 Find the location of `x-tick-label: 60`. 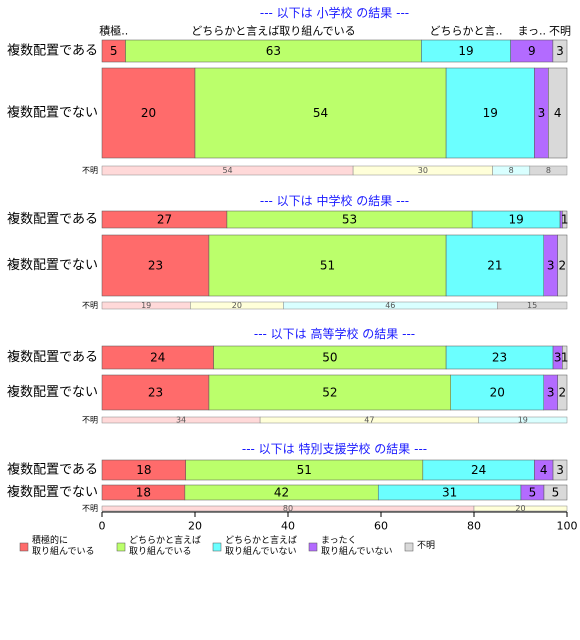

x-tick-label: 60 is located at coordinates (381, 526).